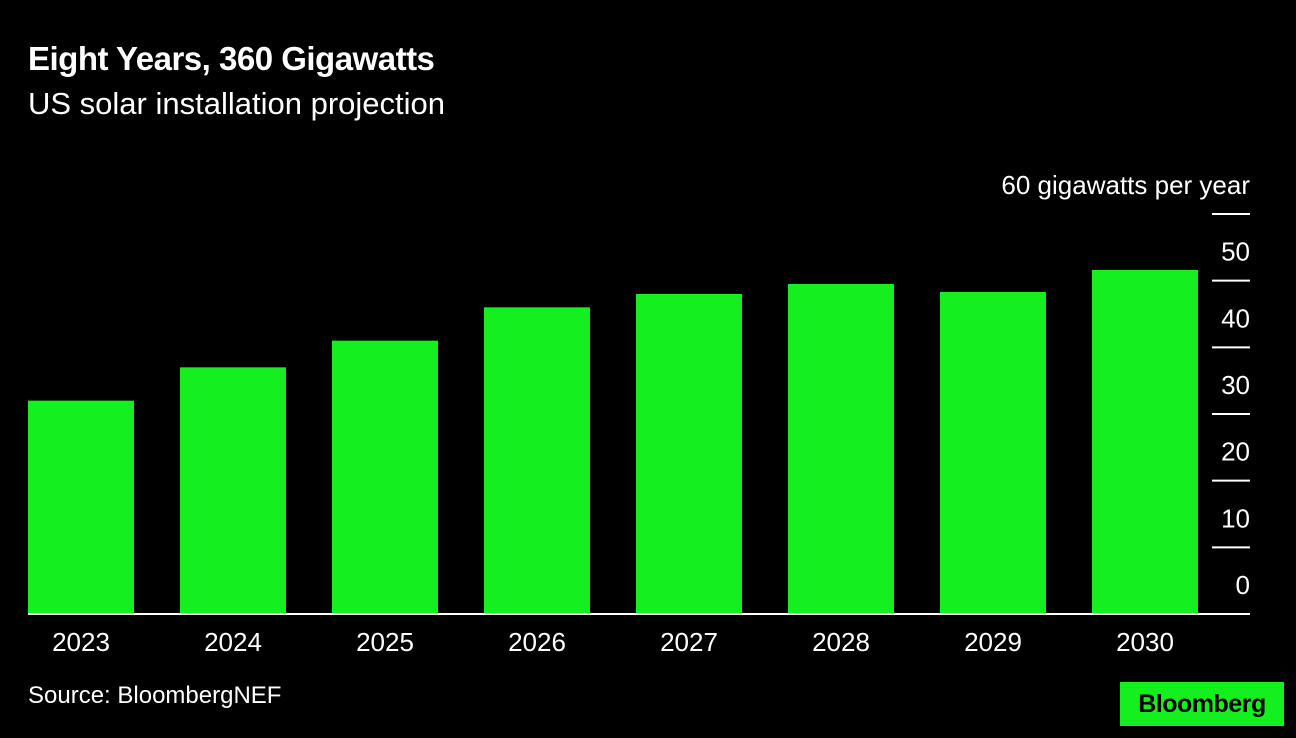 The width and height of the screenshot is (1296, 738). Describe the element at coordinates (1235, 318) in the screenshot. I see `y-tick-label-40: 40` at that location.